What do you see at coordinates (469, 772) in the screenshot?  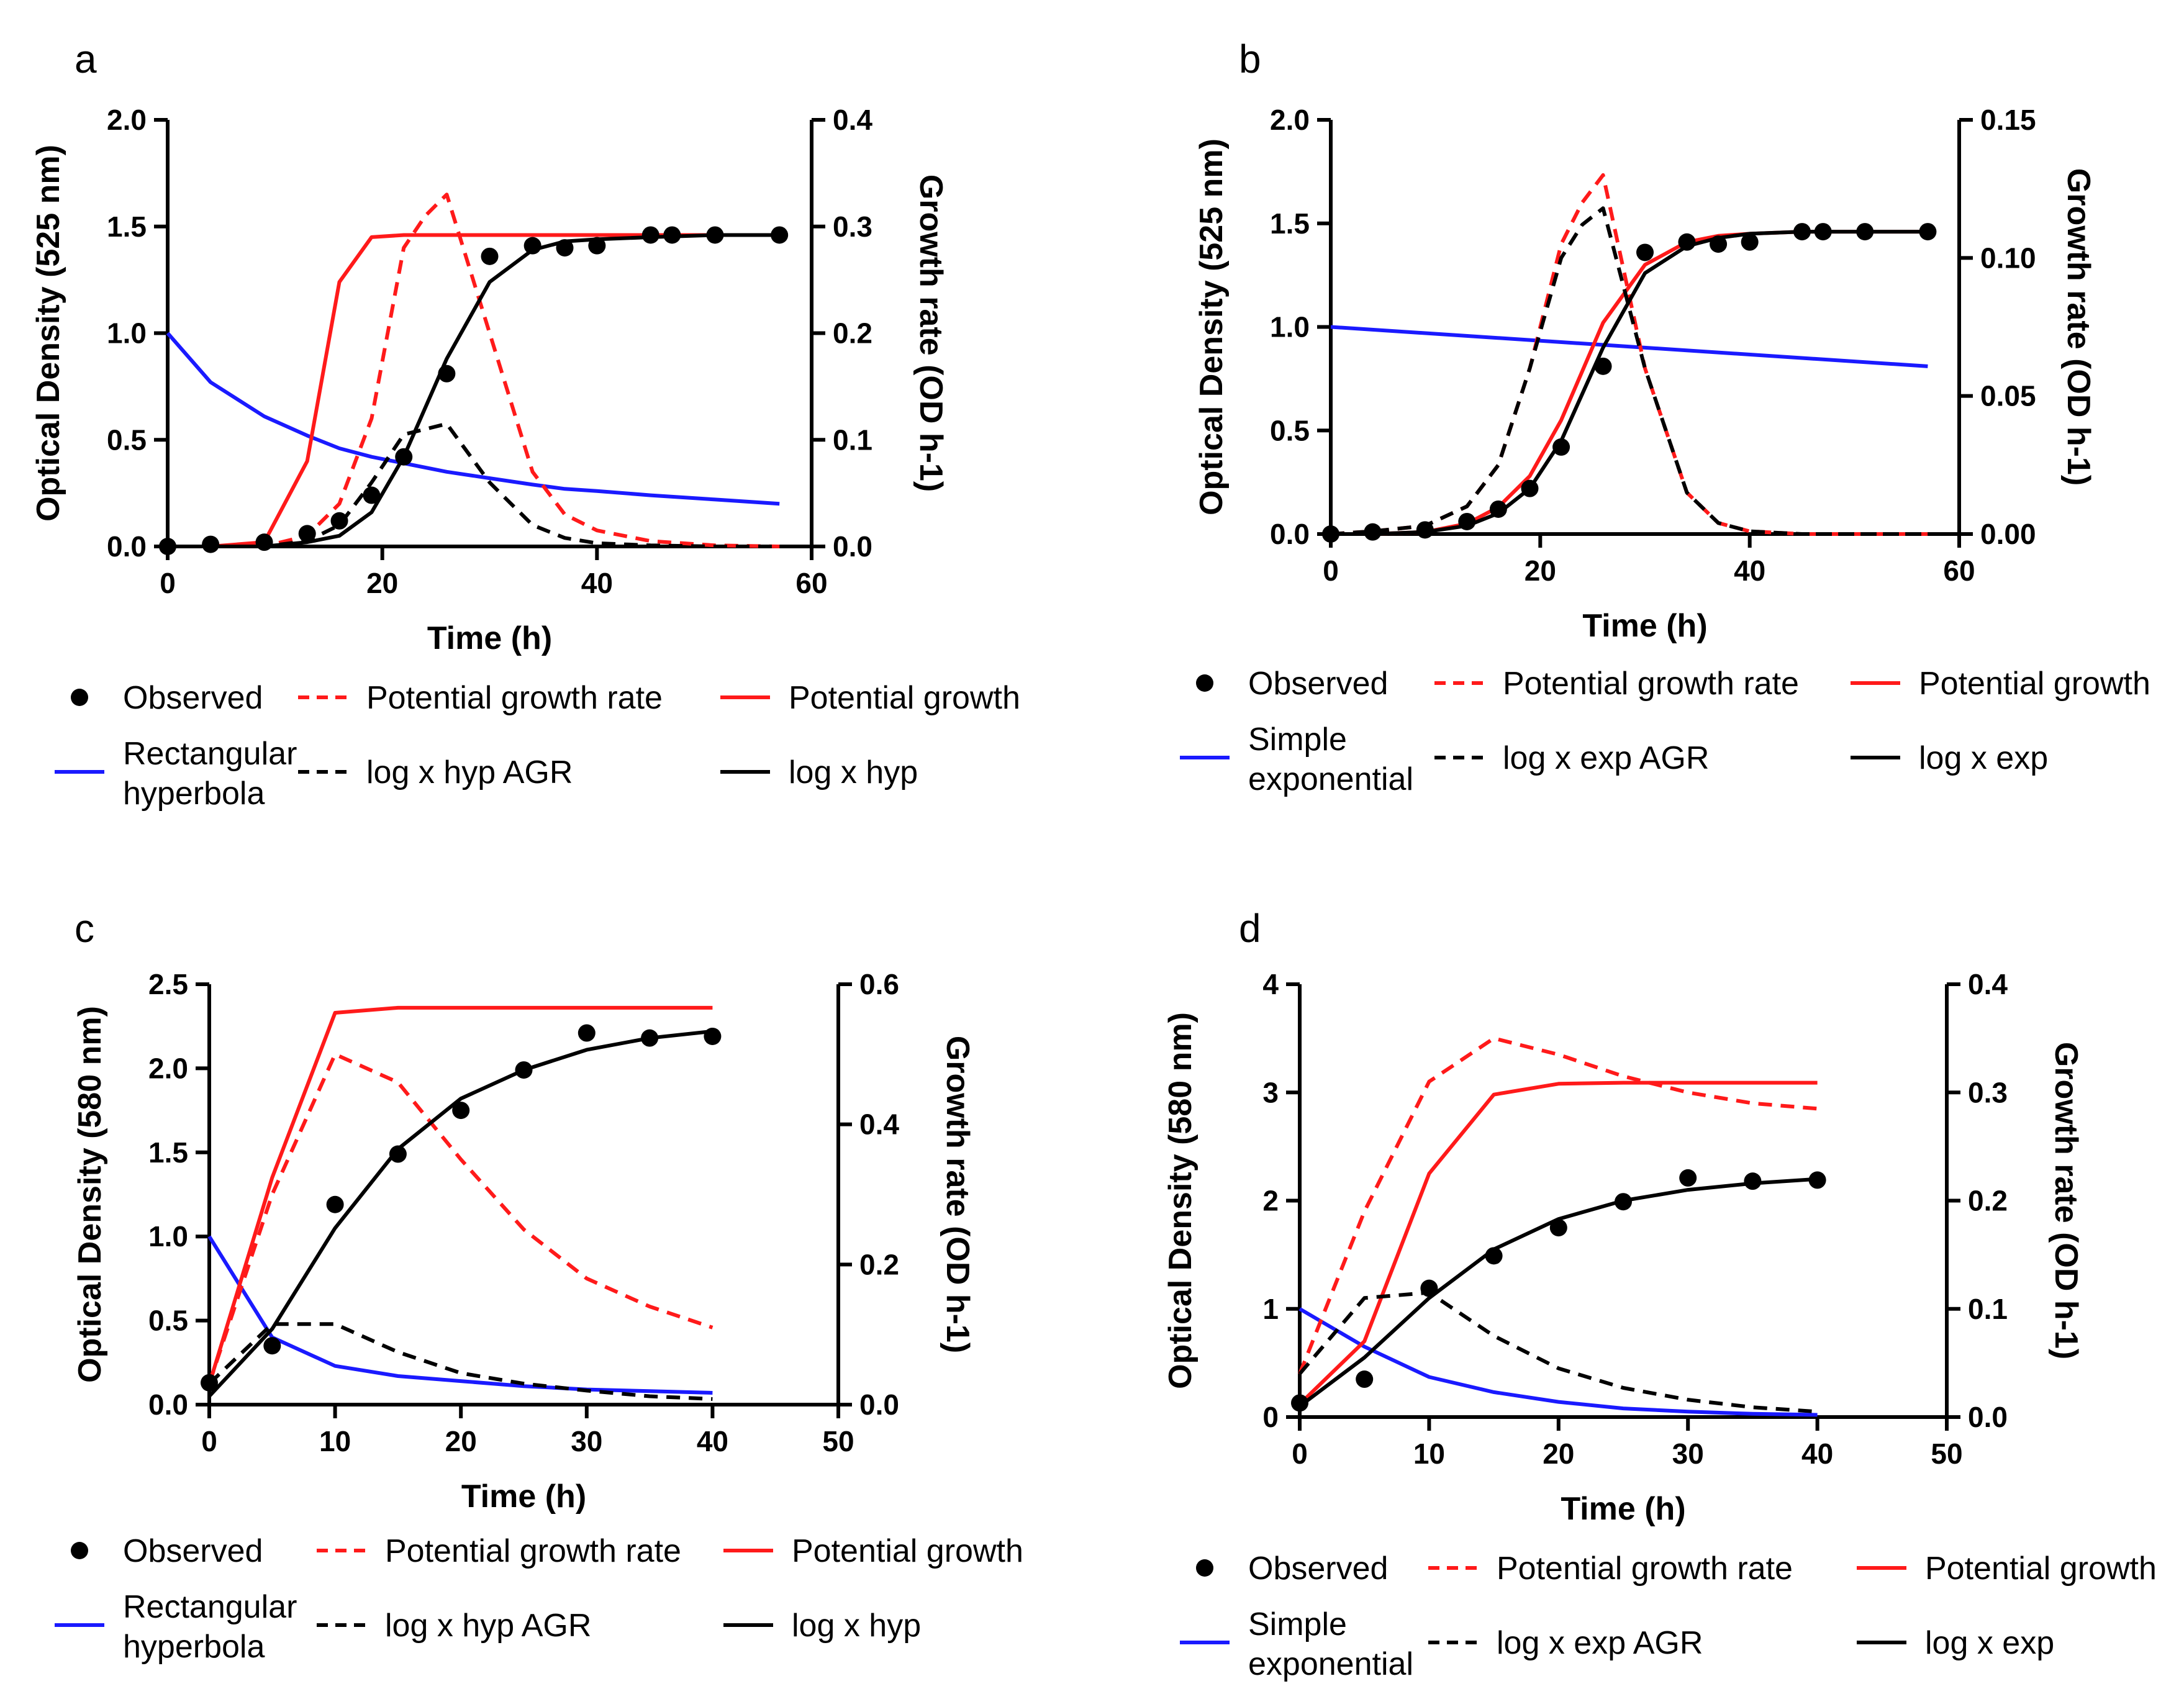 I see `legend-label: log x hyp AGR` at bounding box center [469, 772].